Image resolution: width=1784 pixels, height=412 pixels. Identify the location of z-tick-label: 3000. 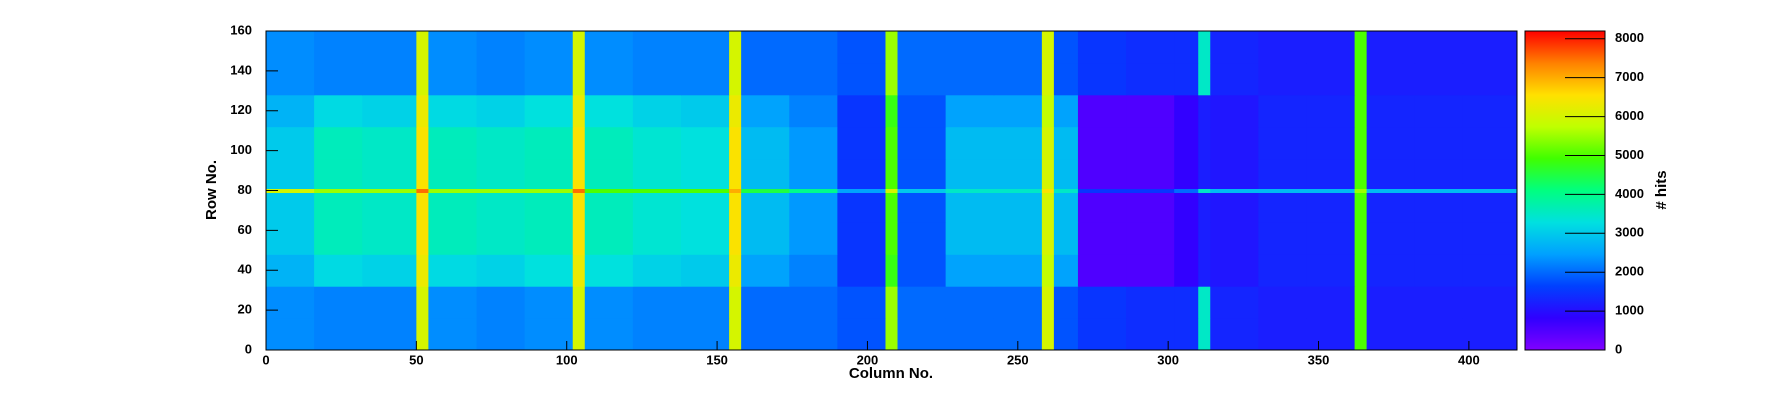
(1629, 232).